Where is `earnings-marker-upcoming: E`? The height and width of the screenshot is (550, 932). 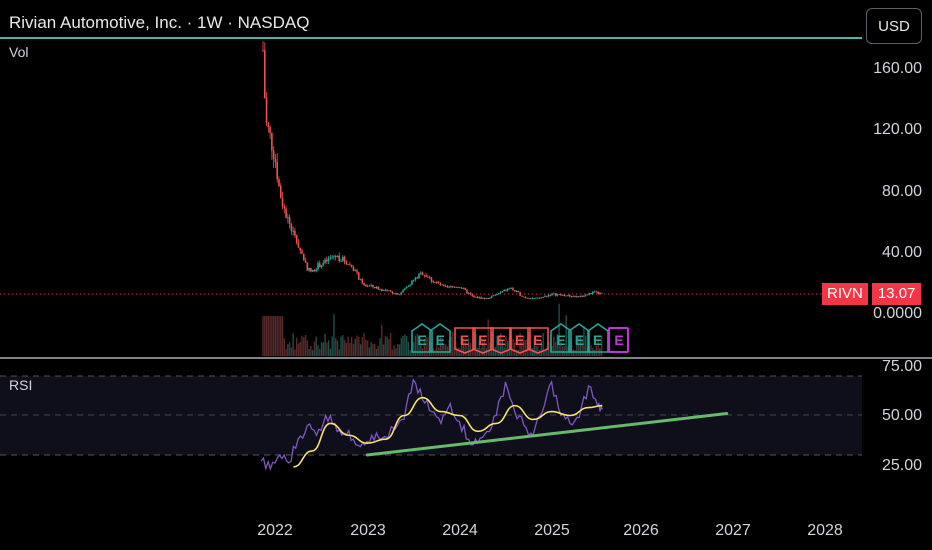
earnings-marker-upcoming: E is located at coordinates (619, 338).